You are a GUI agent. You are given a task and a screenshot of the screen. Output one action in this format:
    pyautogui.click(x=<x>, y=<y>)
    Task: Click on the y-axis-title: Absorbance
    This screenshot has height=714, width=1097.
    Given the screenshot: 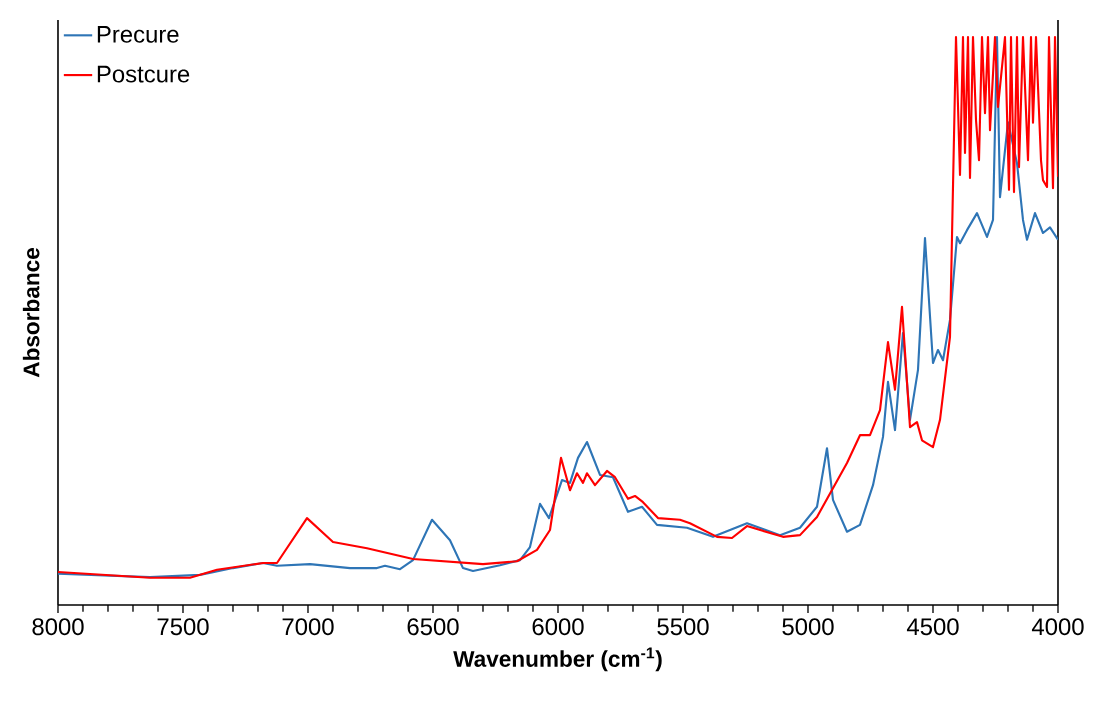 What is the action you would take?
    pyautogui.click(x=31, y=313)
    